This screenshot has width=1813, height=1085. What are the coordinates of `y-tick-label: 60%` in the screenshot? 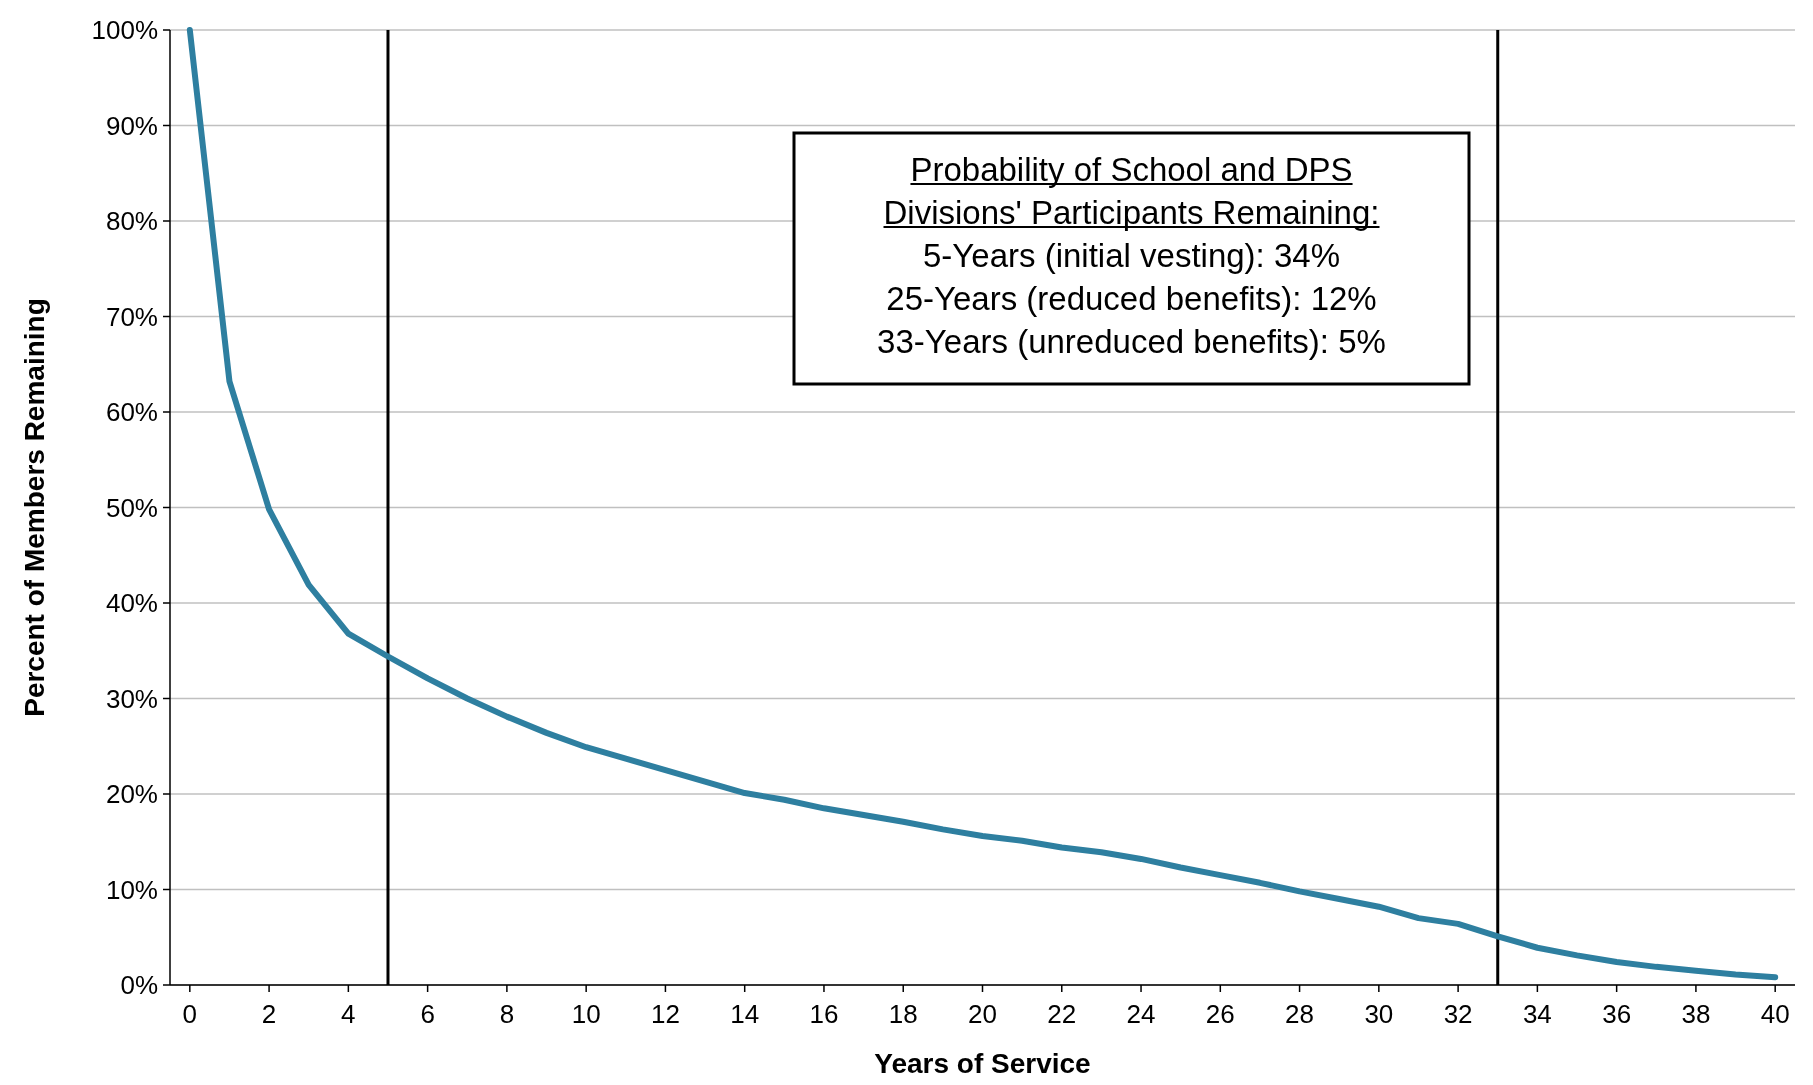 It's located at (131, 412).